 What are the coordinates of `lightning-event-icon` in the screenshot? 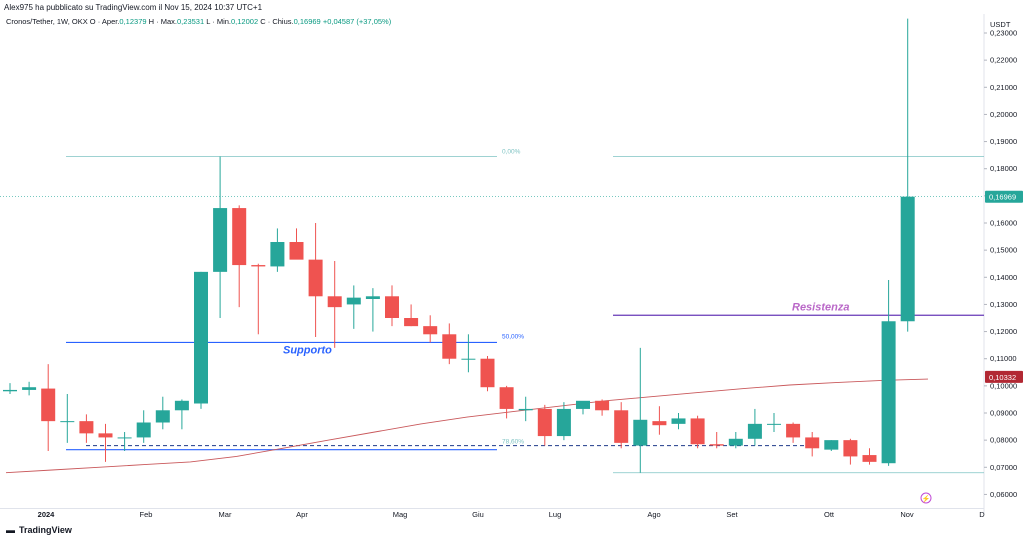 It's located at (926, 498).